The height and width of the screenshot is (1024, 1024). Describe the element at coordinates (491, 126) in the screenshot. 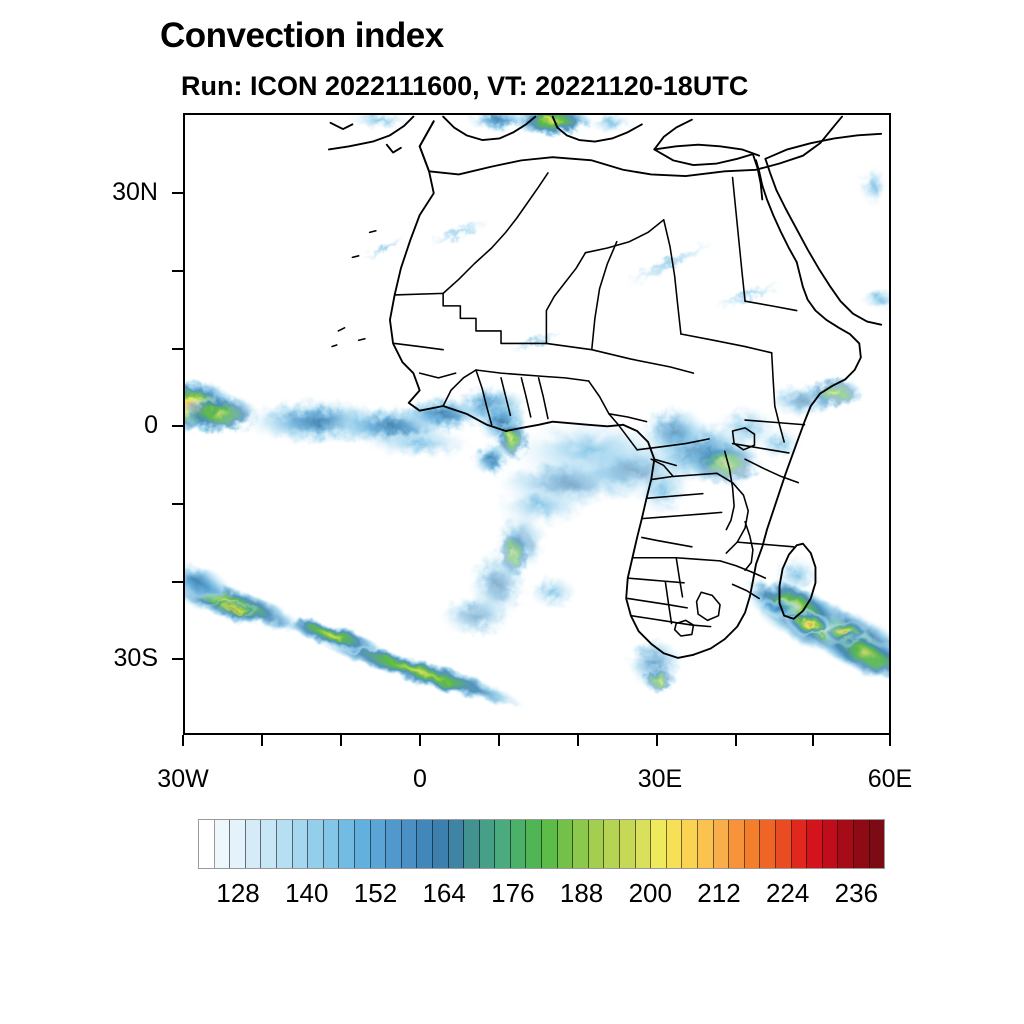

I see `field-aegean` at that location.